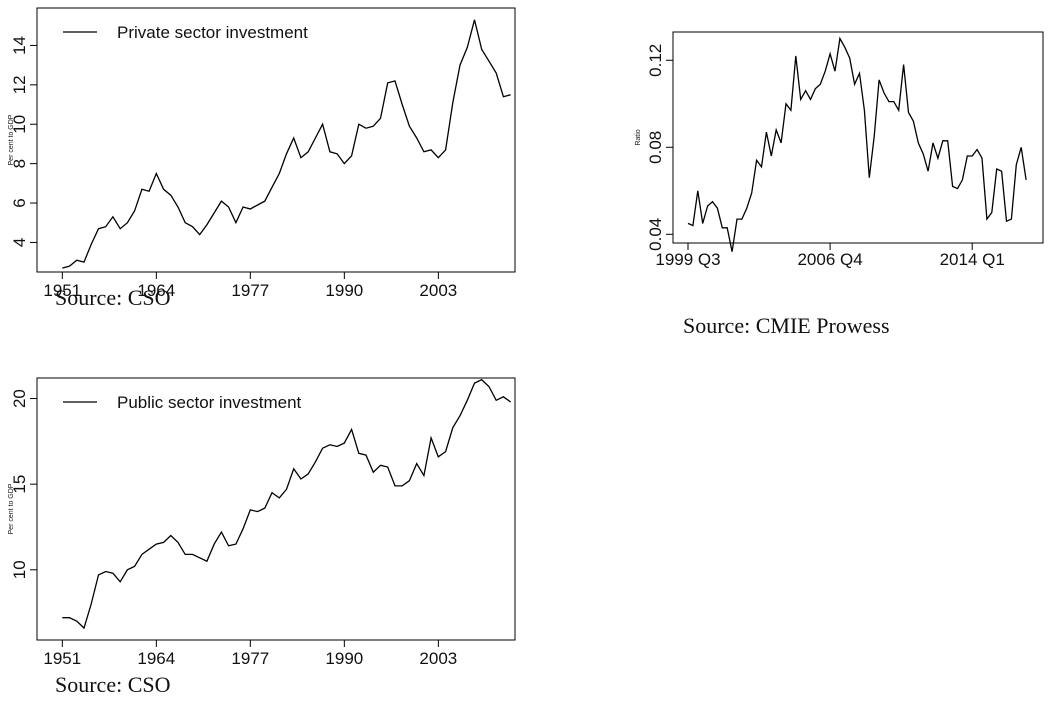  I want to click on y-tick-label: 0.04, so click(655, 234).